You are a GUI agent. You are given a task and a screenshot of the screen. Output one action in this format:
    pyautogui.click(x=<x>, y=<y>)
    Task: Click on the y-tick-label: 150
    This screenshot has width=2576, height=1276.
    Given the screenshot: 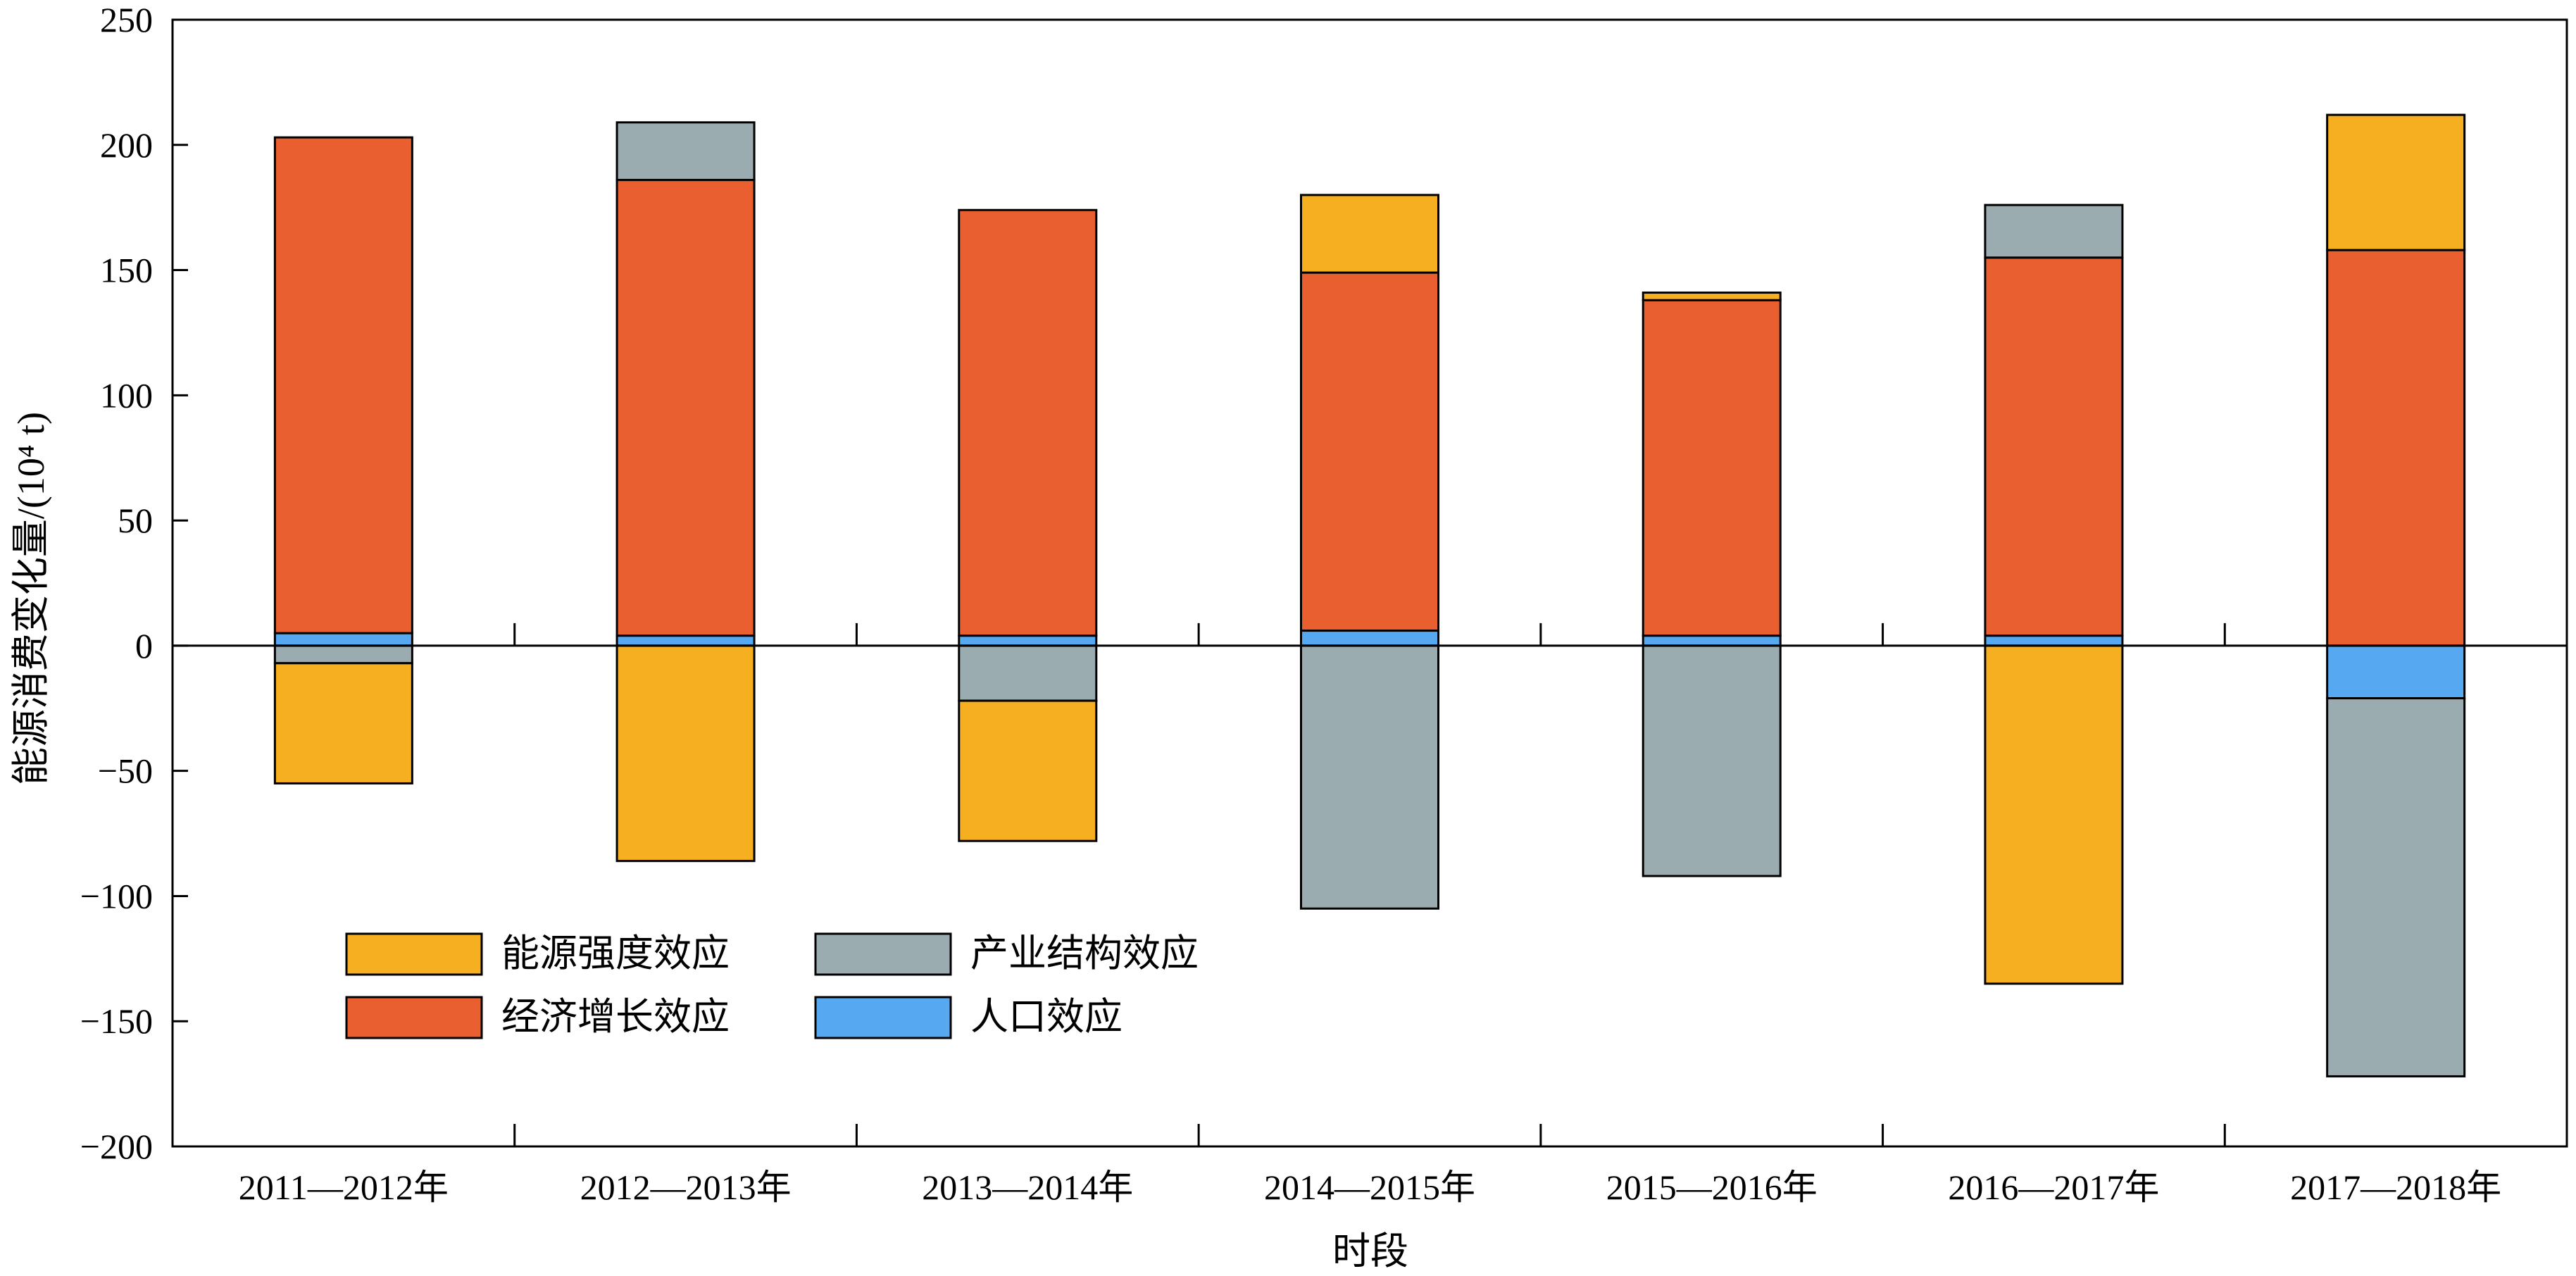 What is the action you would take?
    pyautogui.click(x=126, y=270)
    